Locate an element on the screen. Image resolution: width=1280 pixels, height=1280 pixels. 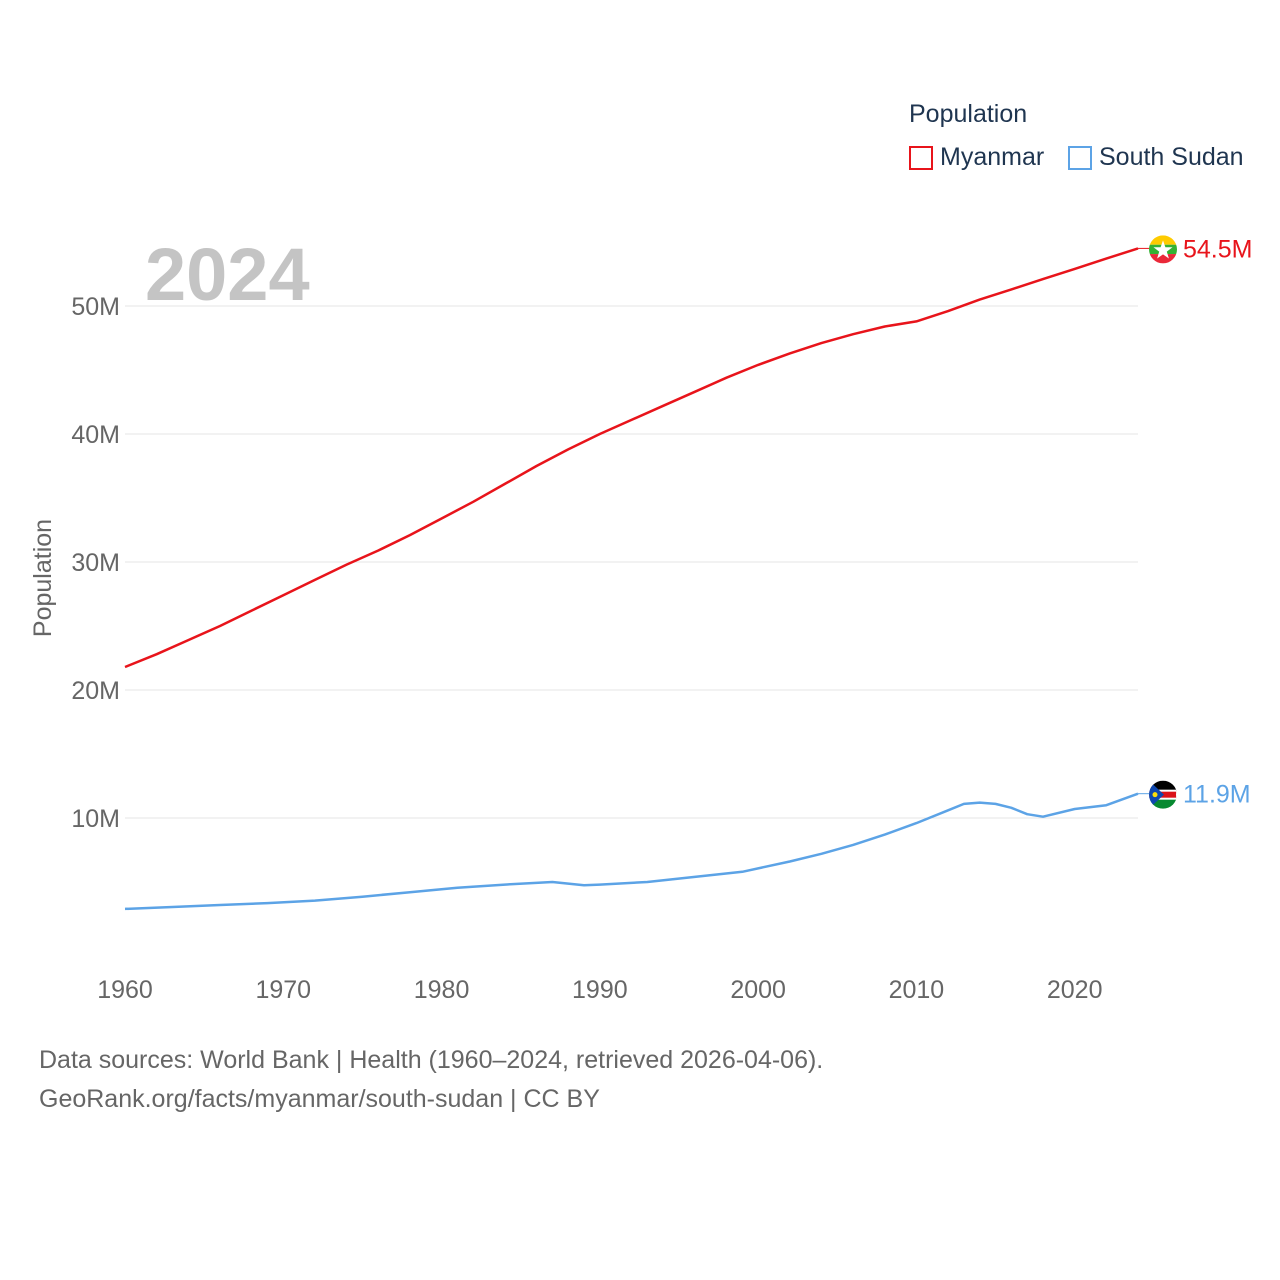
series-line-south-sudan is located at coordinates (631, 851).